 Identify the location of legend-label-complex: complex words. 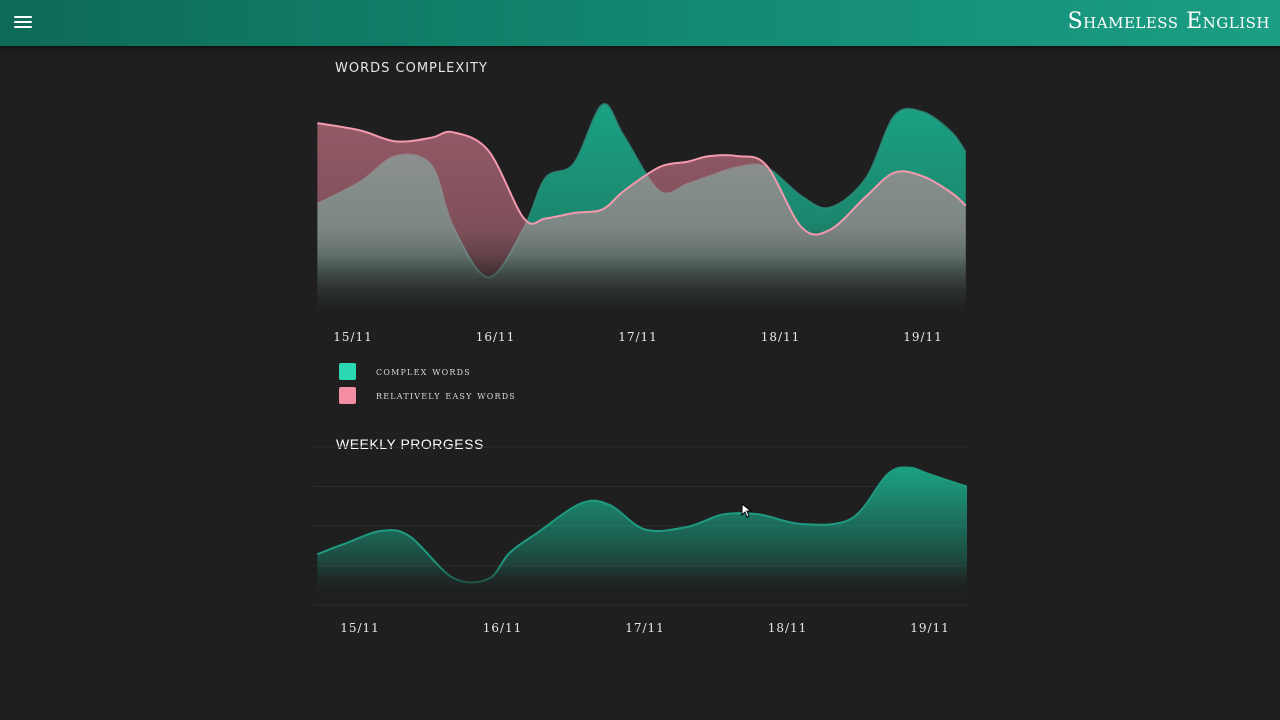
(423, 371).